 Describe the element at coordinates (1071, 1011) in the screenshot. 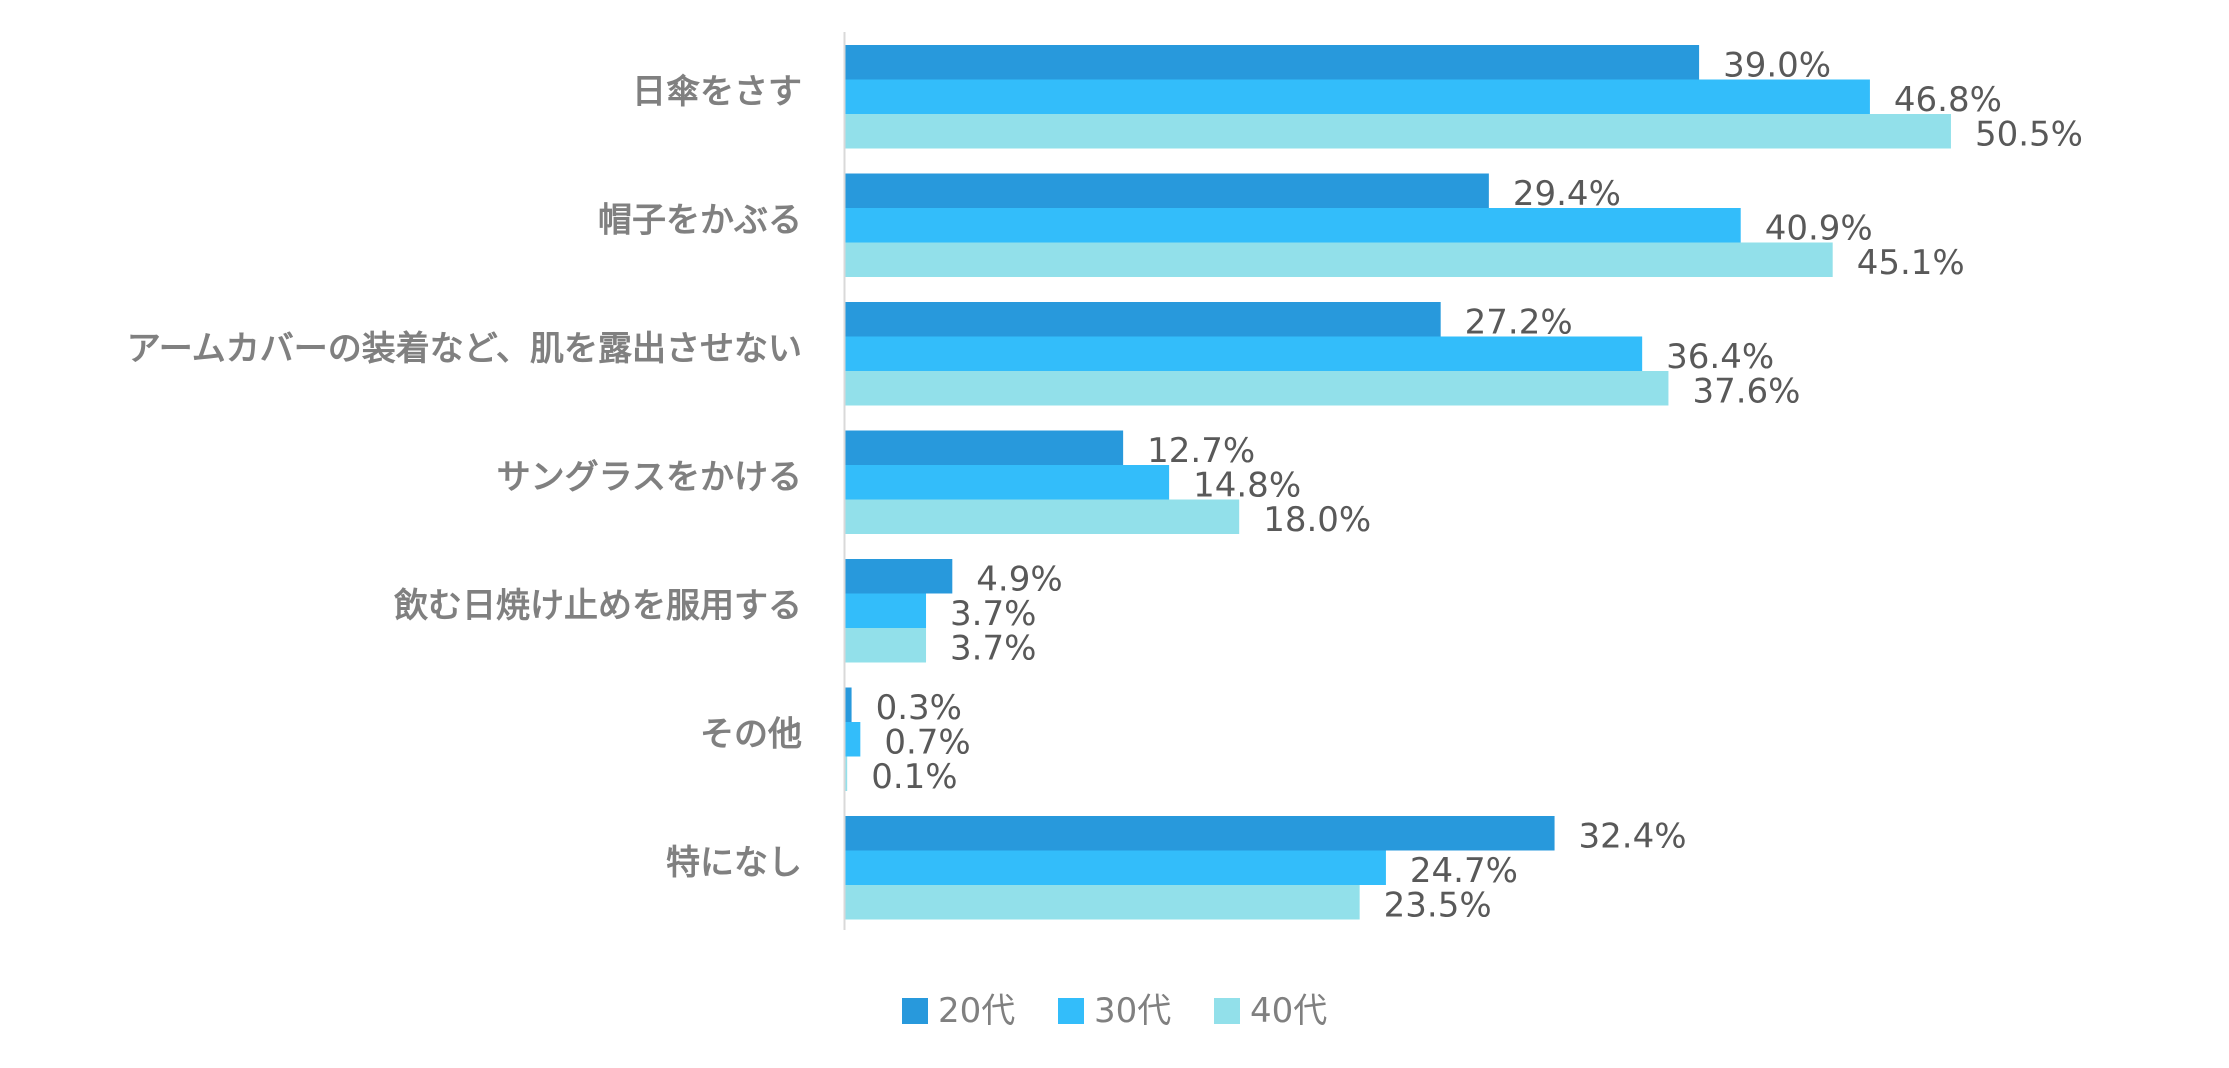

I see `legend-swatch-30代` at that location.